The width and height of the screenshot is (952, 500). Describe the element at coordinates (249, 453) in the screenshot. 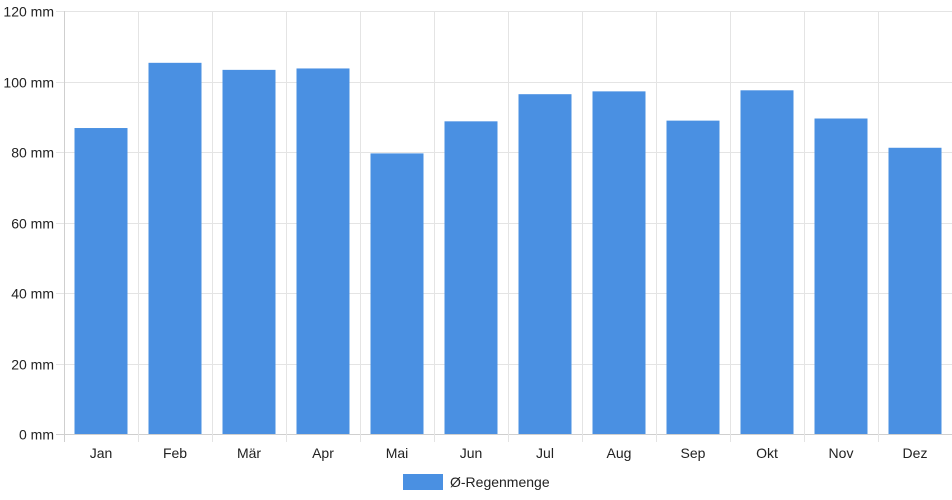

I see `x-tick-label: Mär` at that location.